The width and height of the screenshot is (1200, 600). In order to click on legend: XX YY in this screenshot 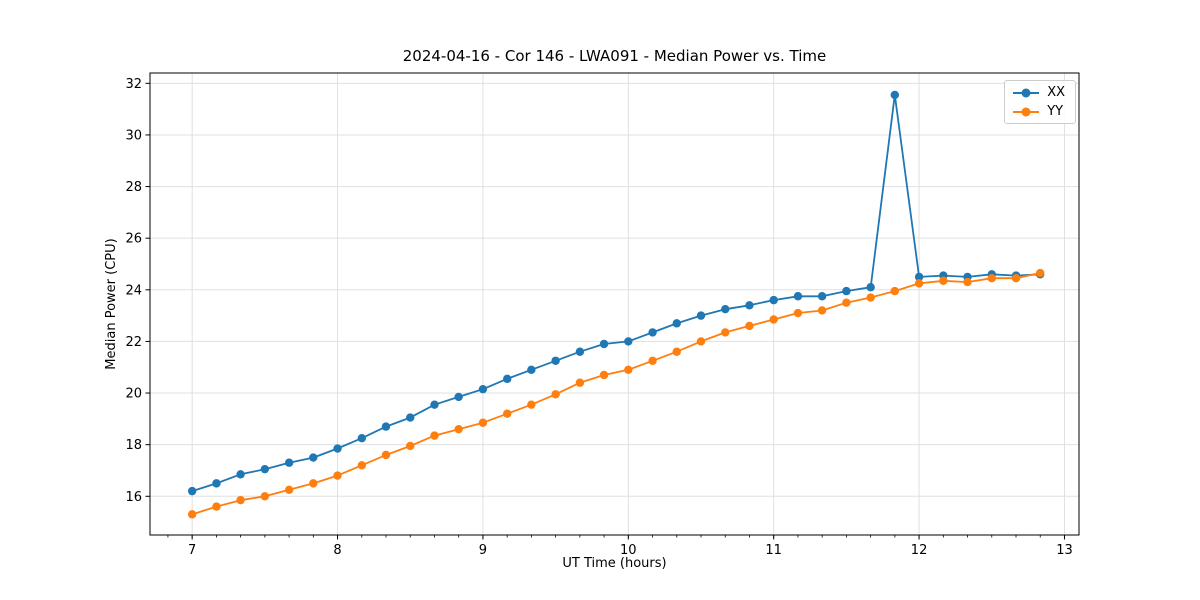, I will do `click(1040, 102)`.